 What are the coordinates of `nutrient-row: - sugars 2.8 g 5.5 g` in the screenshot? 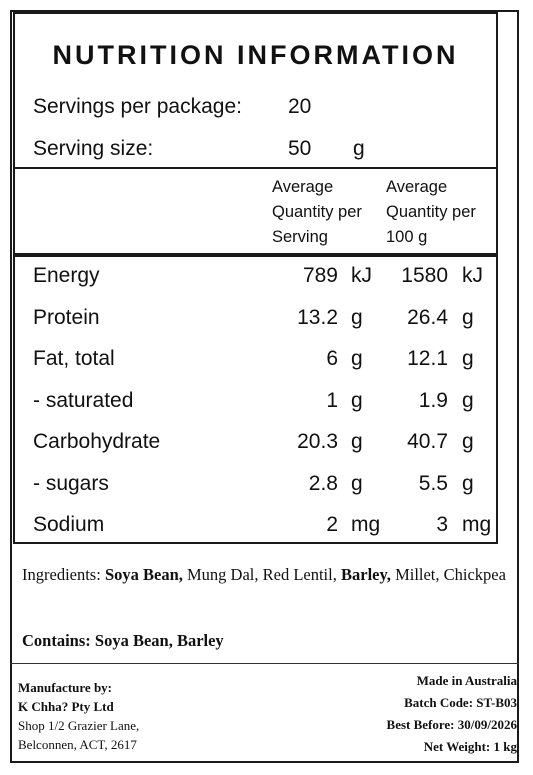 It's located at (264, 484).